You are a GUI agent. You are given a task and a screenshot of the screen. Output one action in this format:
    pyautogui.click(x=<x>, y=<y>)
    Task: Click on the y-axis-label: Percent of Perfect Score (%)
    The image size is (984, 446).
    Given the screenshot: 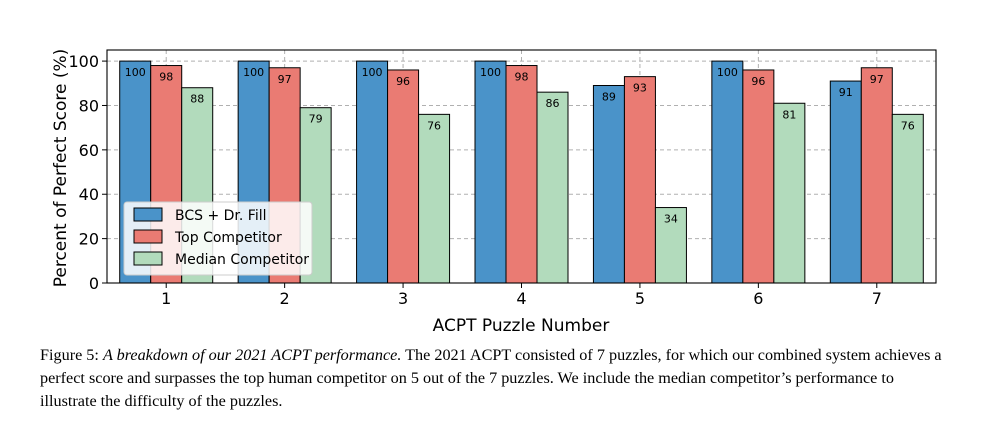 What is the action you would take?
    pyautogui.click(x=61, y=168)
    